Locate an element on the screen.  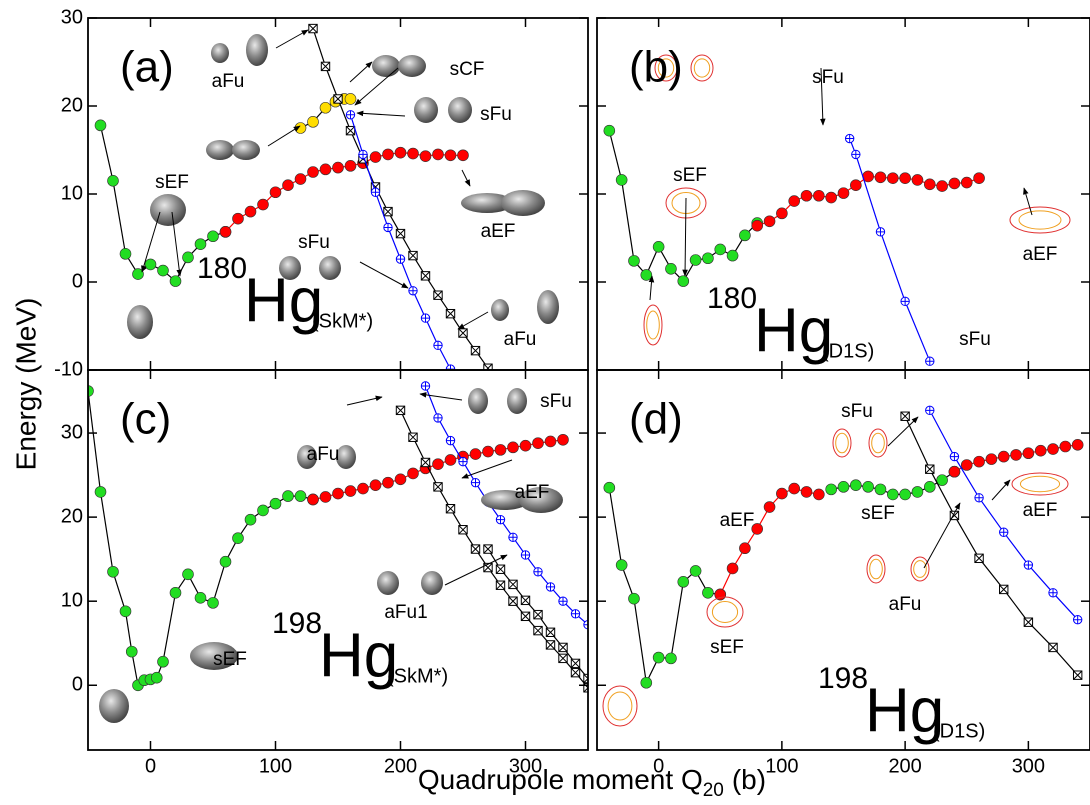
y-tick-label: -10 is located at coordinates (68, 369).